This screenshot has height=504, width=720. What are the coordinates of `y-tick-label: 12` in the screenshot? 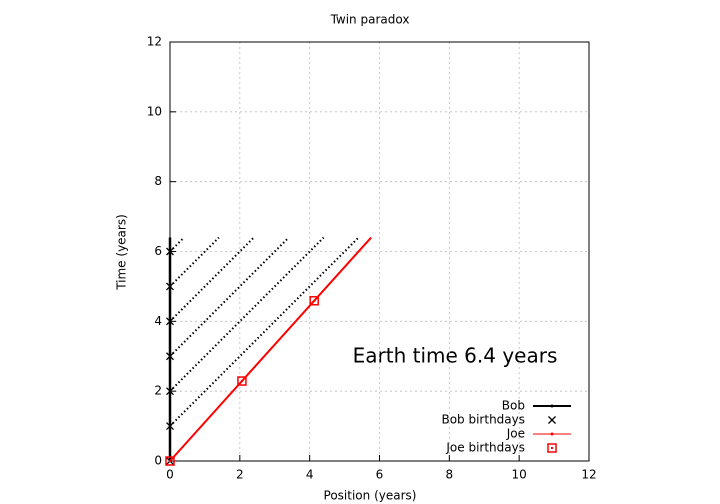 It's located at (154, 42).